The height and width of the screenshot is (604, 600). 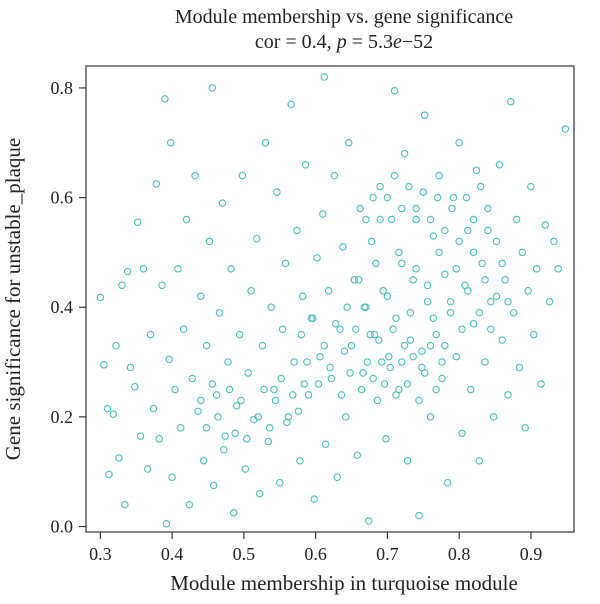 What do you see at coordinates (417, 42) in the screenshot?
I see `subtitle-exponent: −52` at bounding box center [417, 42].